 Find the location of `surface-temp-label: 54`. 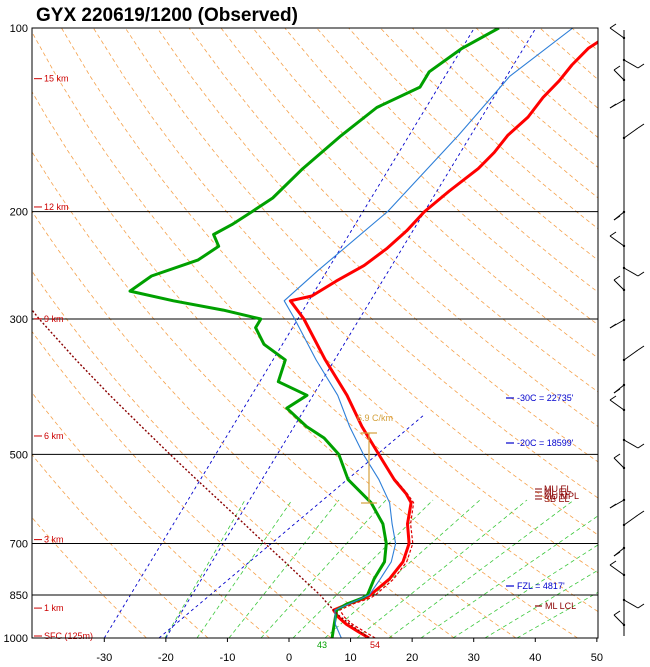

surface-temp-label: 54 is located at coordinates (375, 645).